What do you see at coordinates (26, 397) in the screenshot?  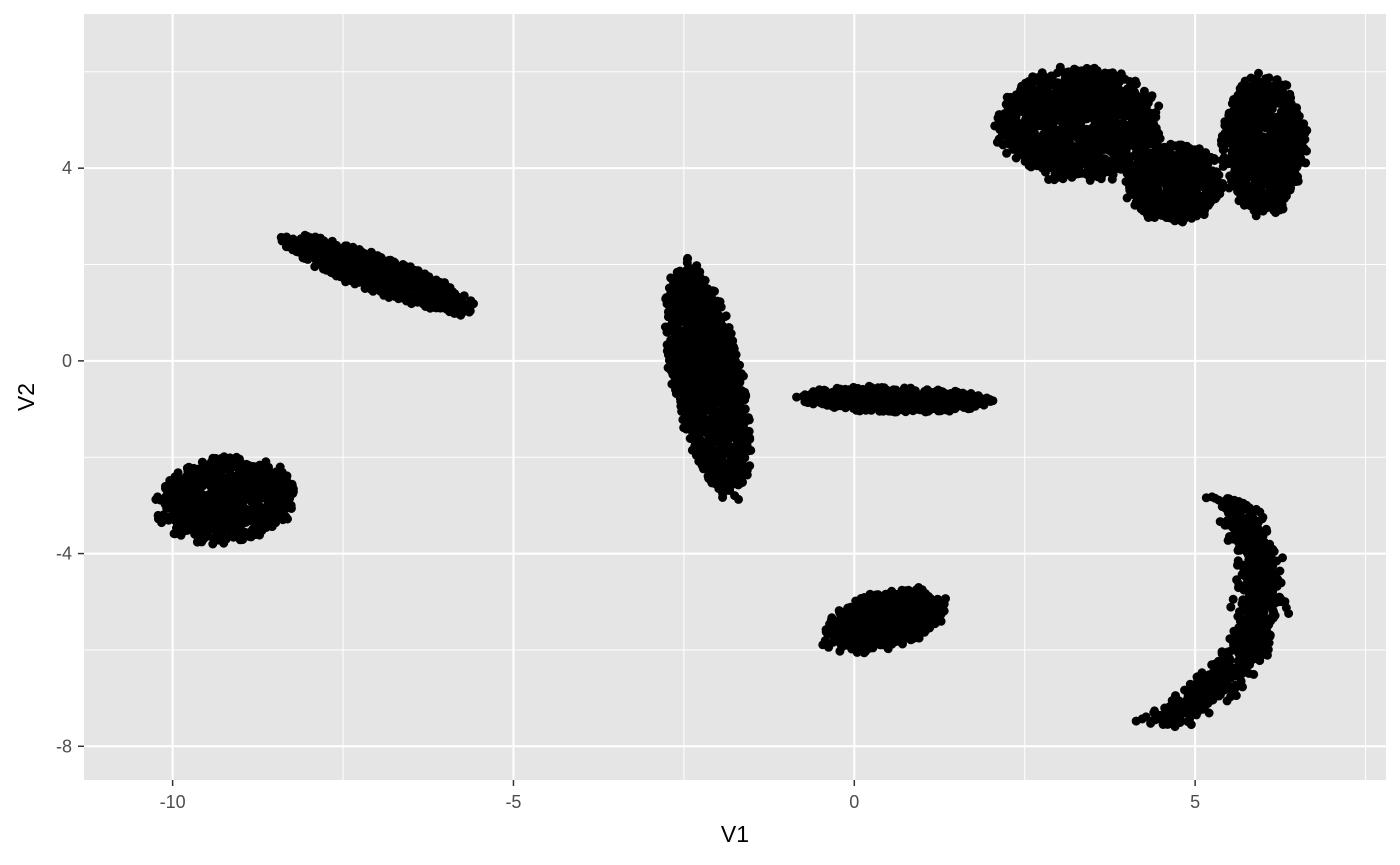 I see `y-axis-title: V2` at bounding box center [26, 397].